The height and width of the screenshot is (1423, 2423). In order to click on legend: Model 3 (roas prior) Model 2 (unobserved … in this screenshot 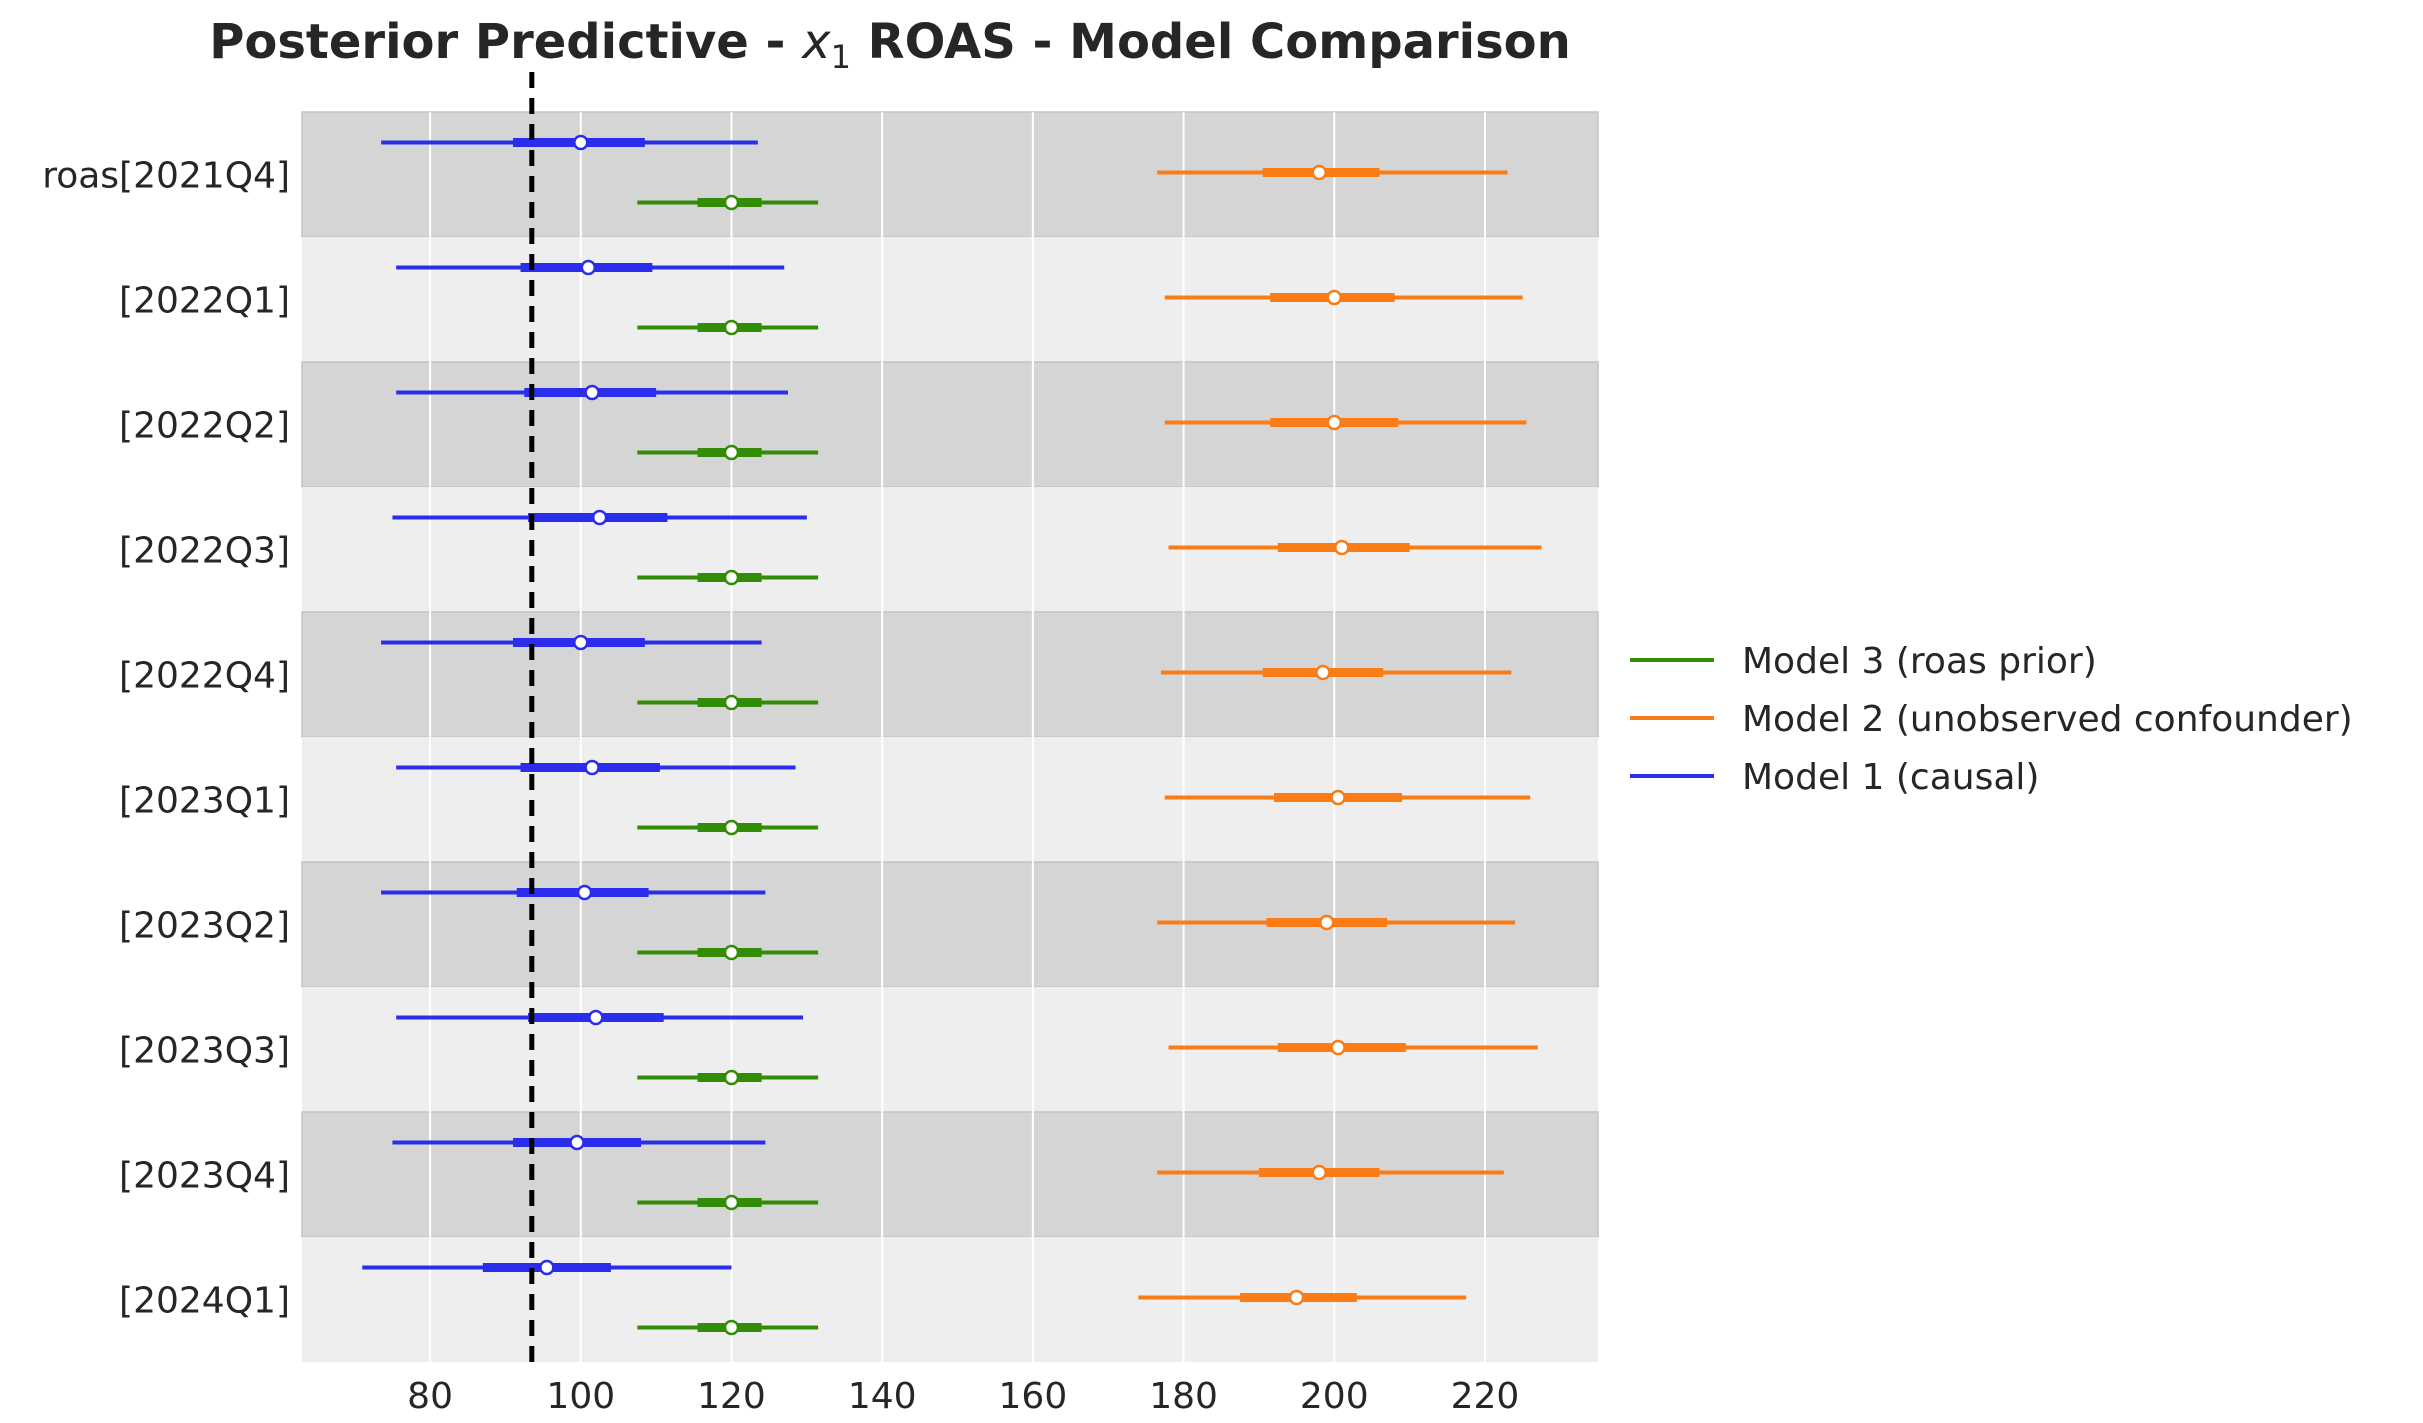, I will do `click(1991, 719)`.